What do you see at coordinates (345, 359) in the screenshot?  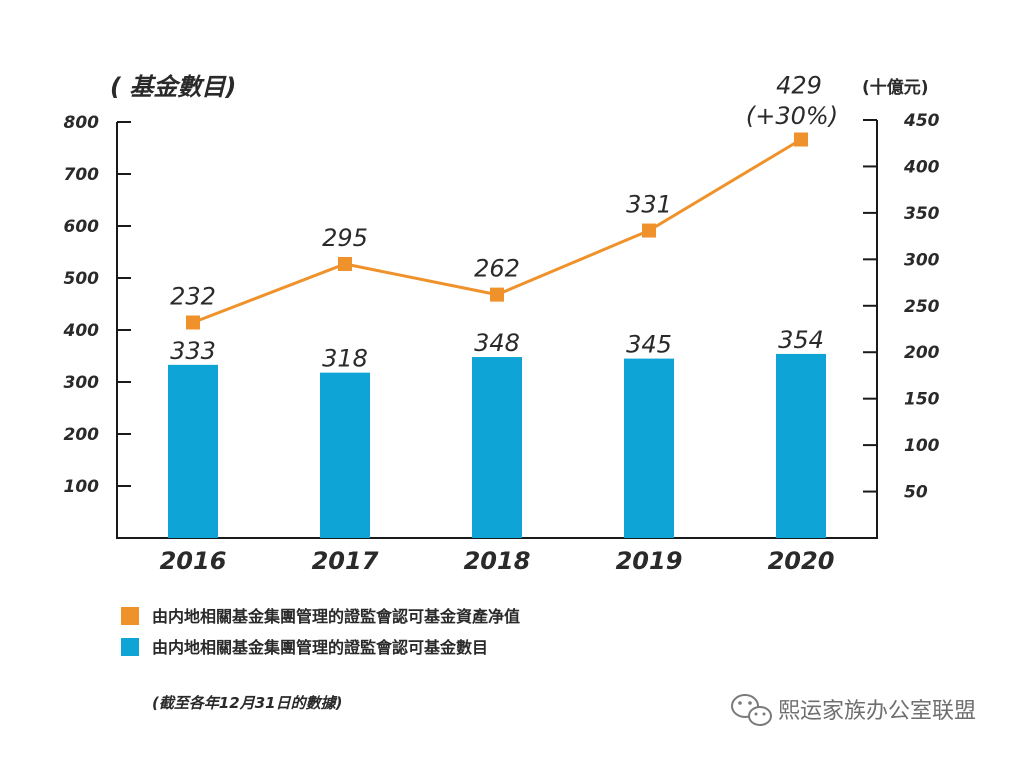 I see `bar-label-2017: 318` at bounding box center [345, 359].